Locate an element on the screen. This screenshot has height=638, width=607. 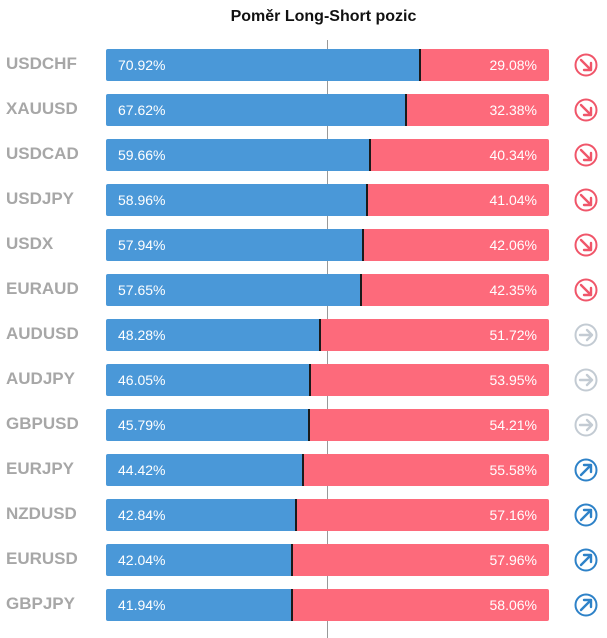
long-percent-label: 42.04% is located at coordinates (142, 560).